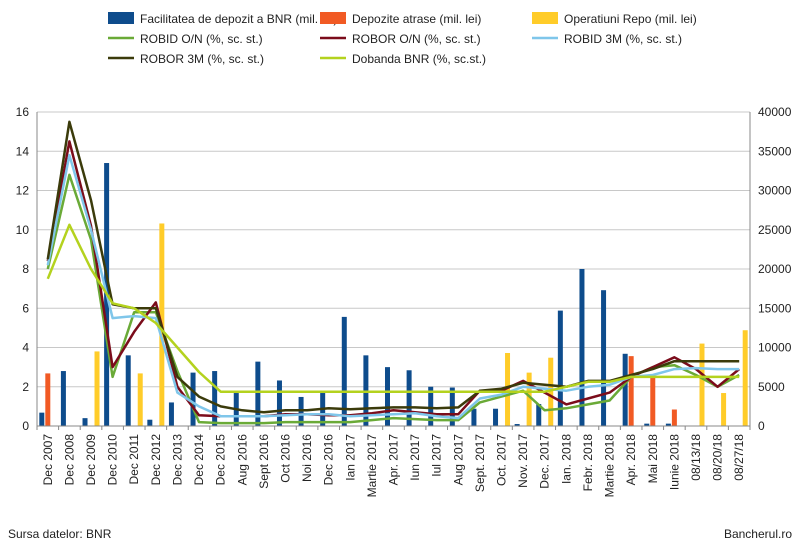 The width and height of the screenshot is (800, 547). What do you see at coordinates (202, 59) in the screenshot?
I see `legend-label-6: ROBOR 3M (%, sc. st.)` at bounding box center [202, 59].